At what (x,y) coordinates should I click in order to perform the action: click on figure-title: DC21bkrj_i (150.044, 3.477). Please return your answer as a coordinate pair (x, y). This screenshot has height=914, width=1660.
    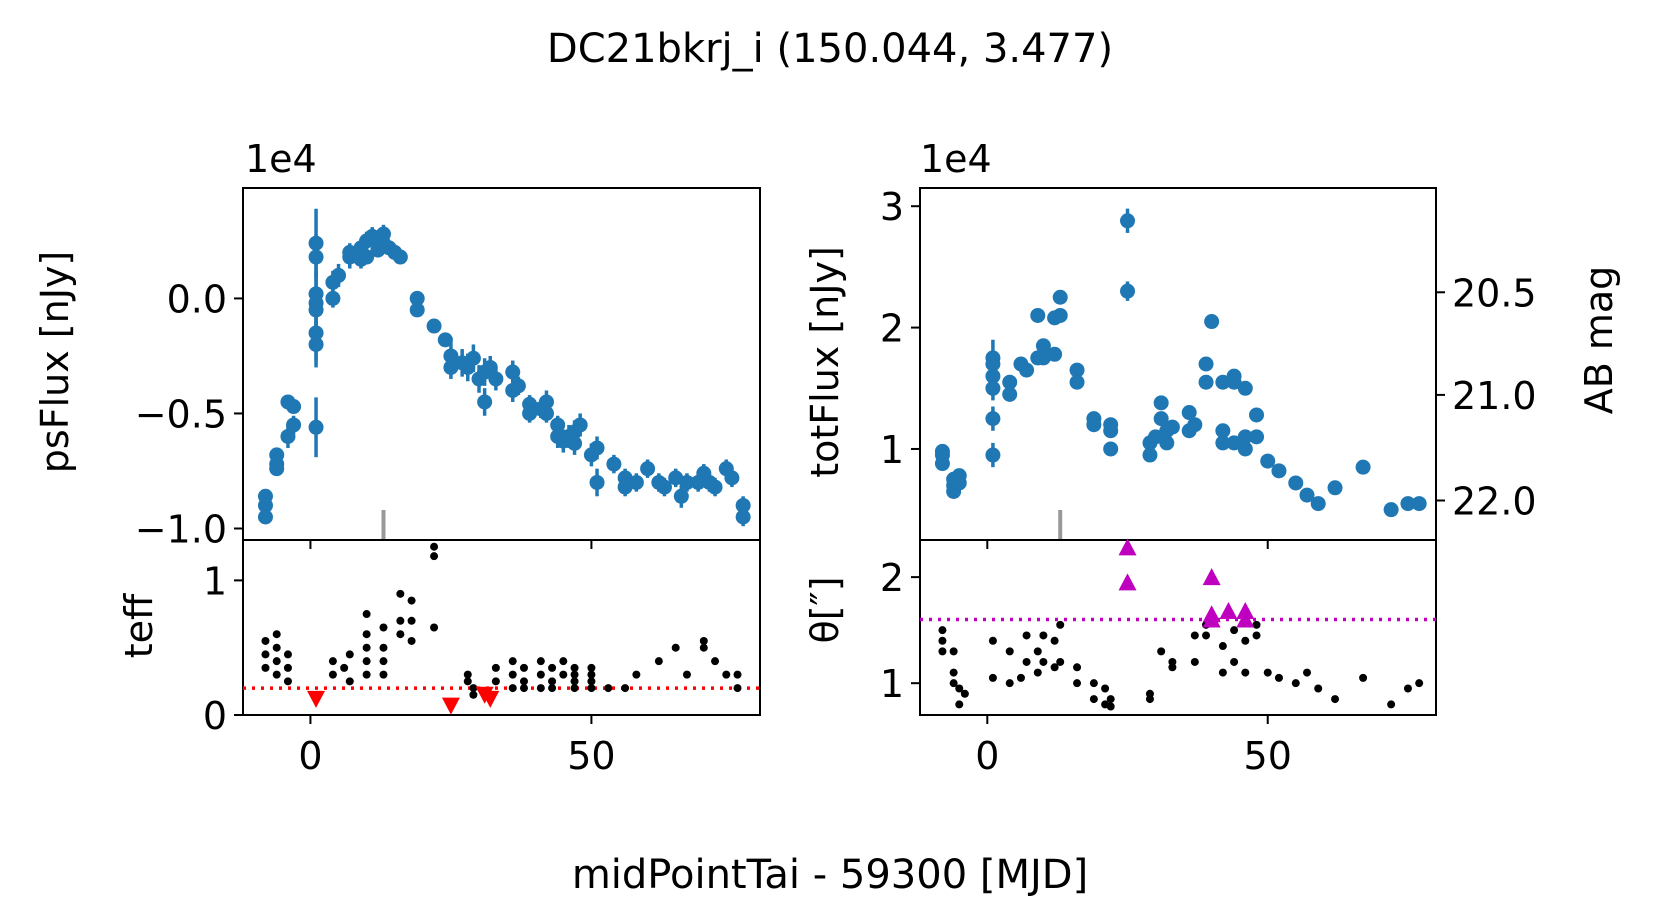
    Looking at the image, I should click on (830, 49).